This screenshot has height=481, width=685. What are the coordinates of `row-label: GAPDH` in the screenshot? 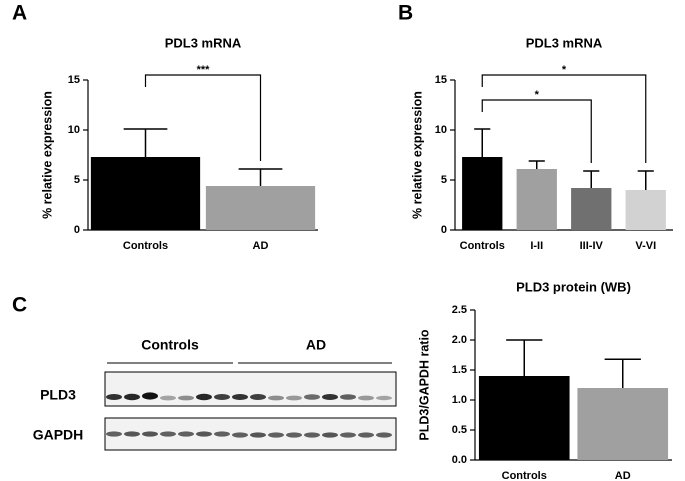 It's located at (58, 435).